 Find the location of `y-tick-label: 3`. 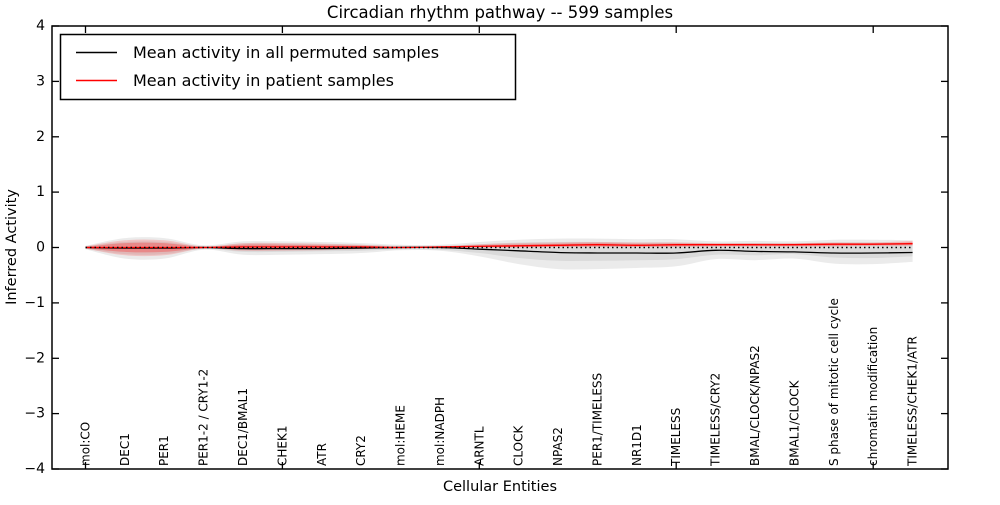

y-tick-label: 3 is located at coordinates (40, 81).